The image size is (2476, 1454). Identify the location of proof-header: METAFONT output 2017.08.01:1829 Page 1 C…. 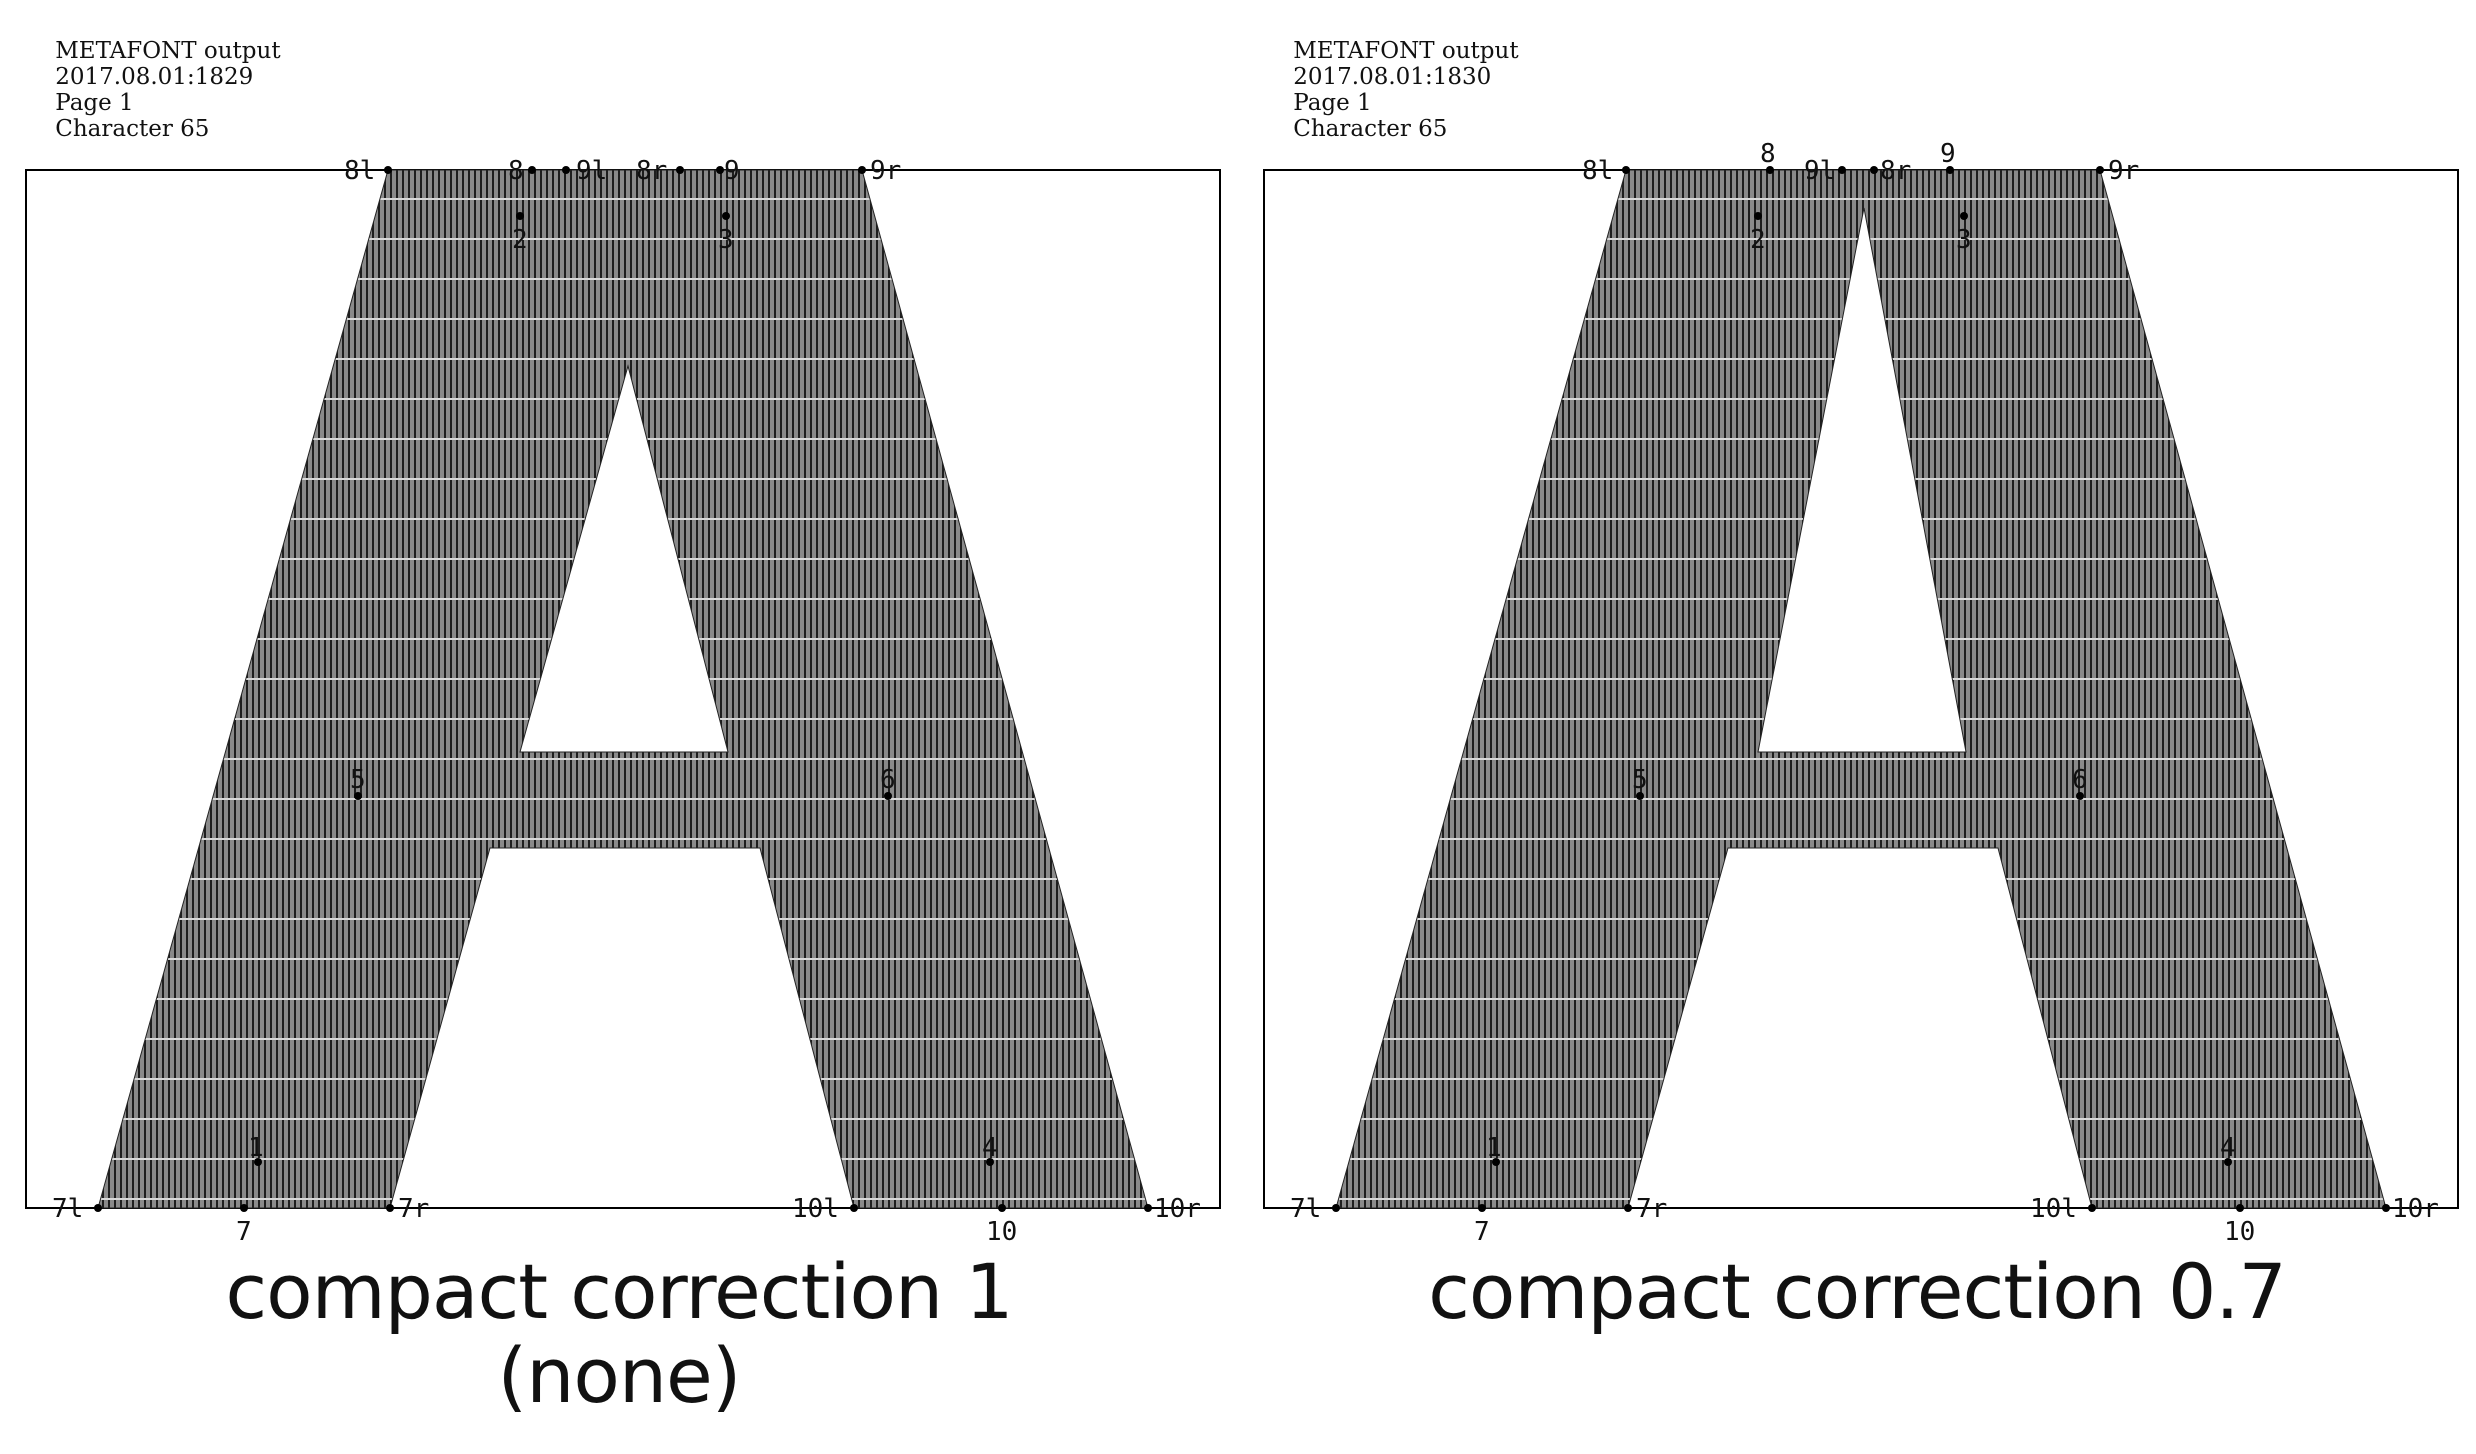
(153, 90).